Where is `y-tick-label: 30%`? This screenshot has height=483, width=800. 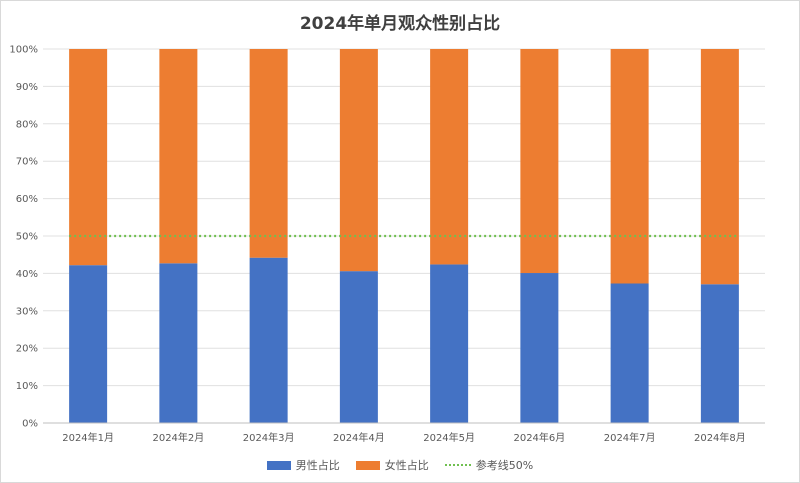
y-tick-label: 30% is located at coordinates (27, 311).